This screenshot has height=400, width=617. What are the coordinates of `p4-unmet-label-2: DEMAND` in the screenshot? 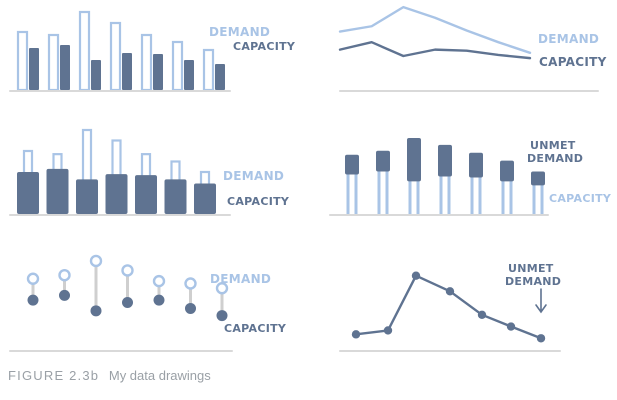 It's located at (555, 158).